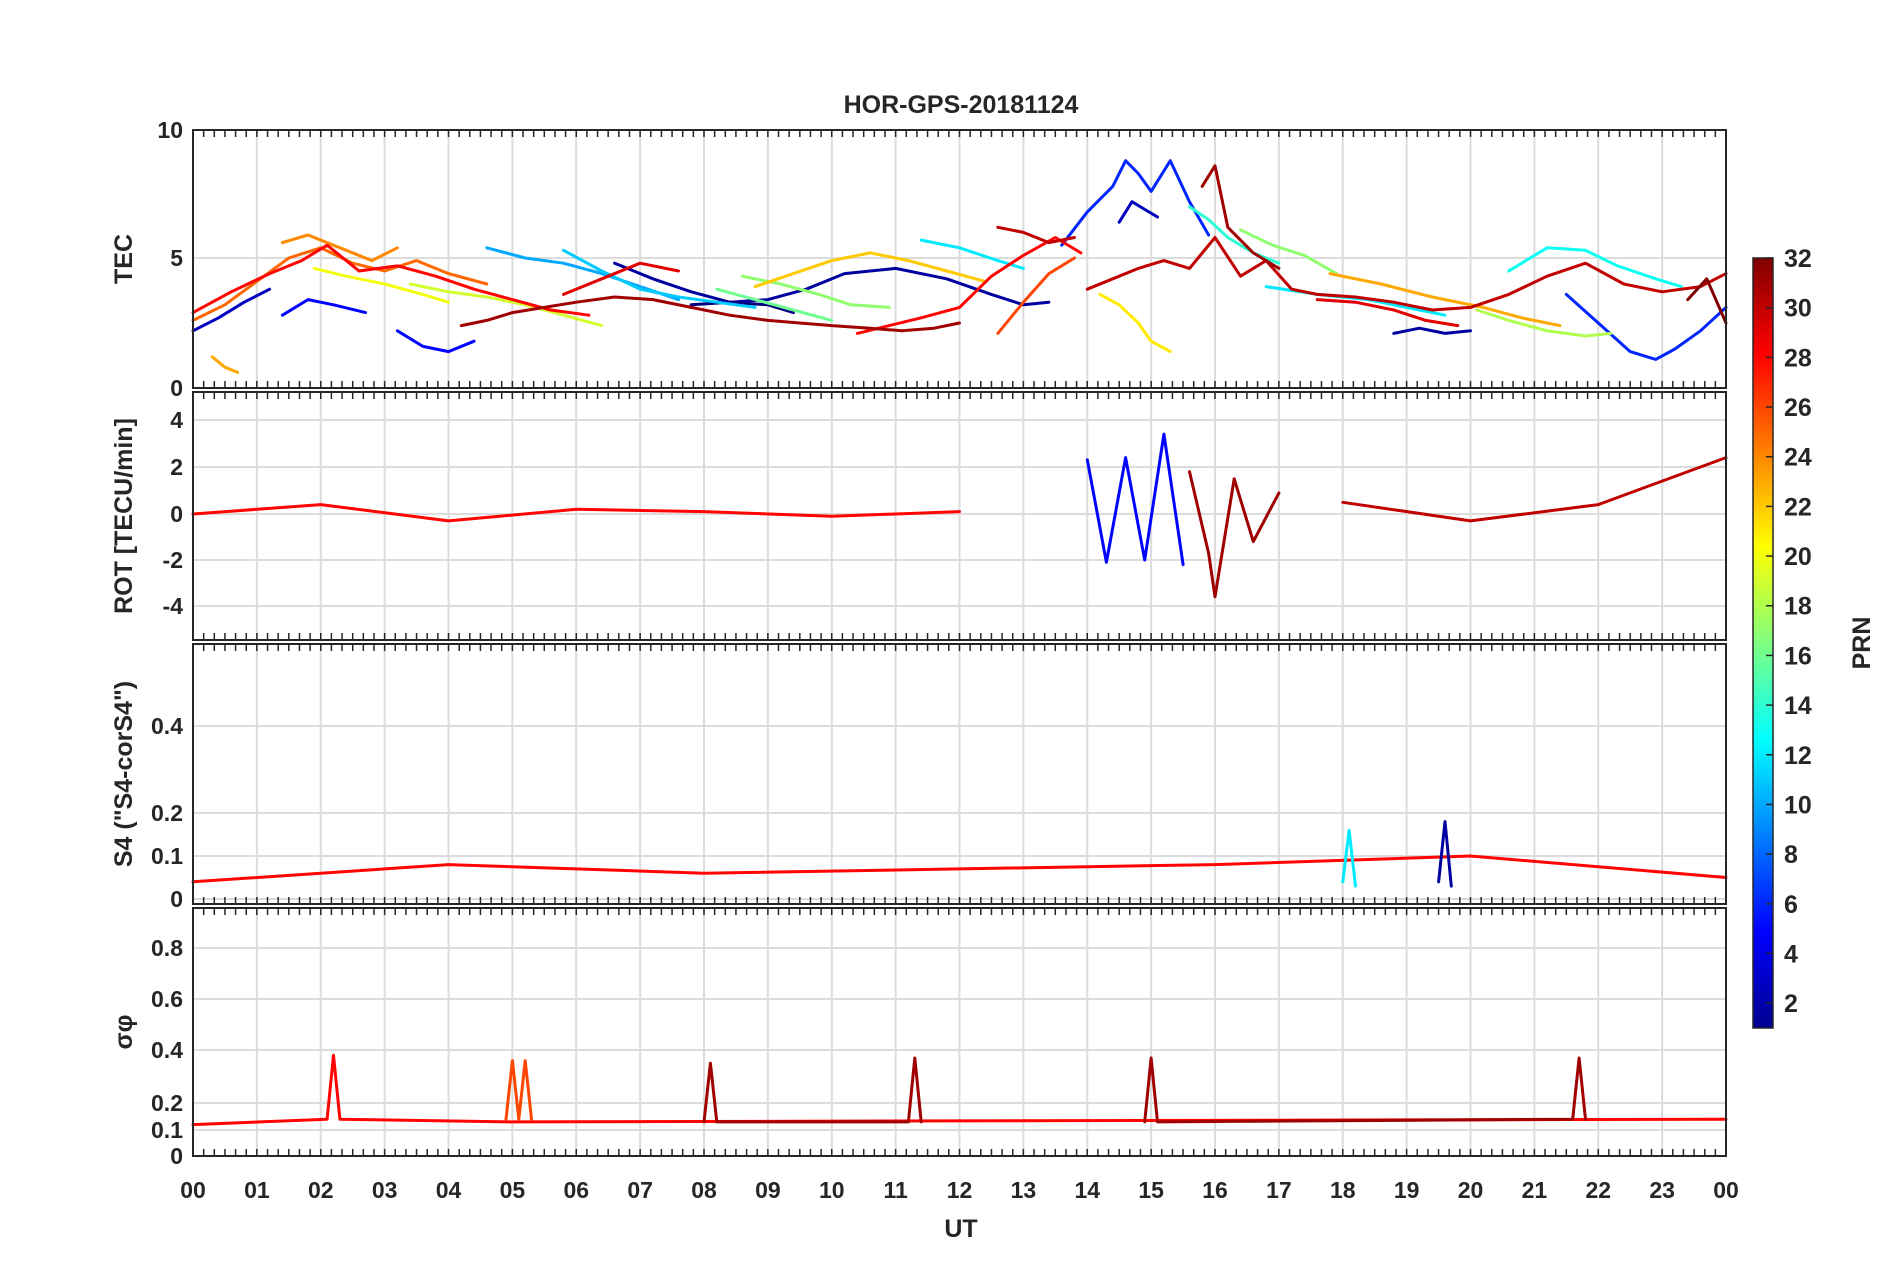 This screenshot has width=1902, height=1272. I want to click on y-tick-label: 10, so click(170, 130).